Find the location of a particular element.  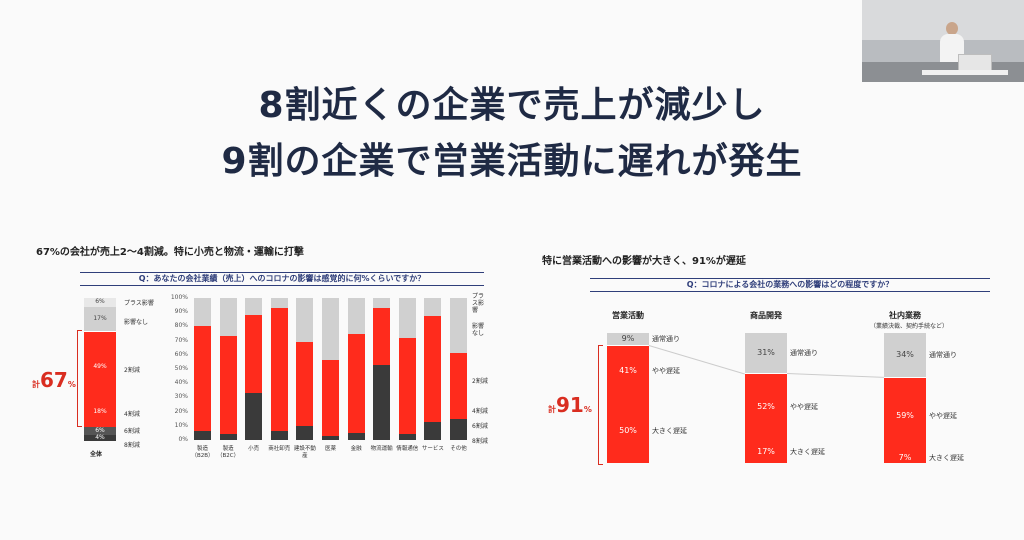

left-total-value: 67 is located at coordinates (54, 380).